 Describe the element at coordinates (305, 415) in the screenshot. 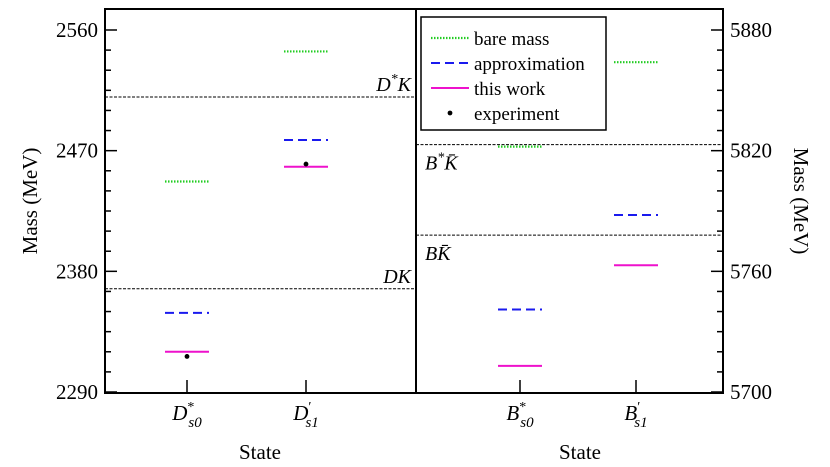

I see `category-label: D′ s1` at that location.